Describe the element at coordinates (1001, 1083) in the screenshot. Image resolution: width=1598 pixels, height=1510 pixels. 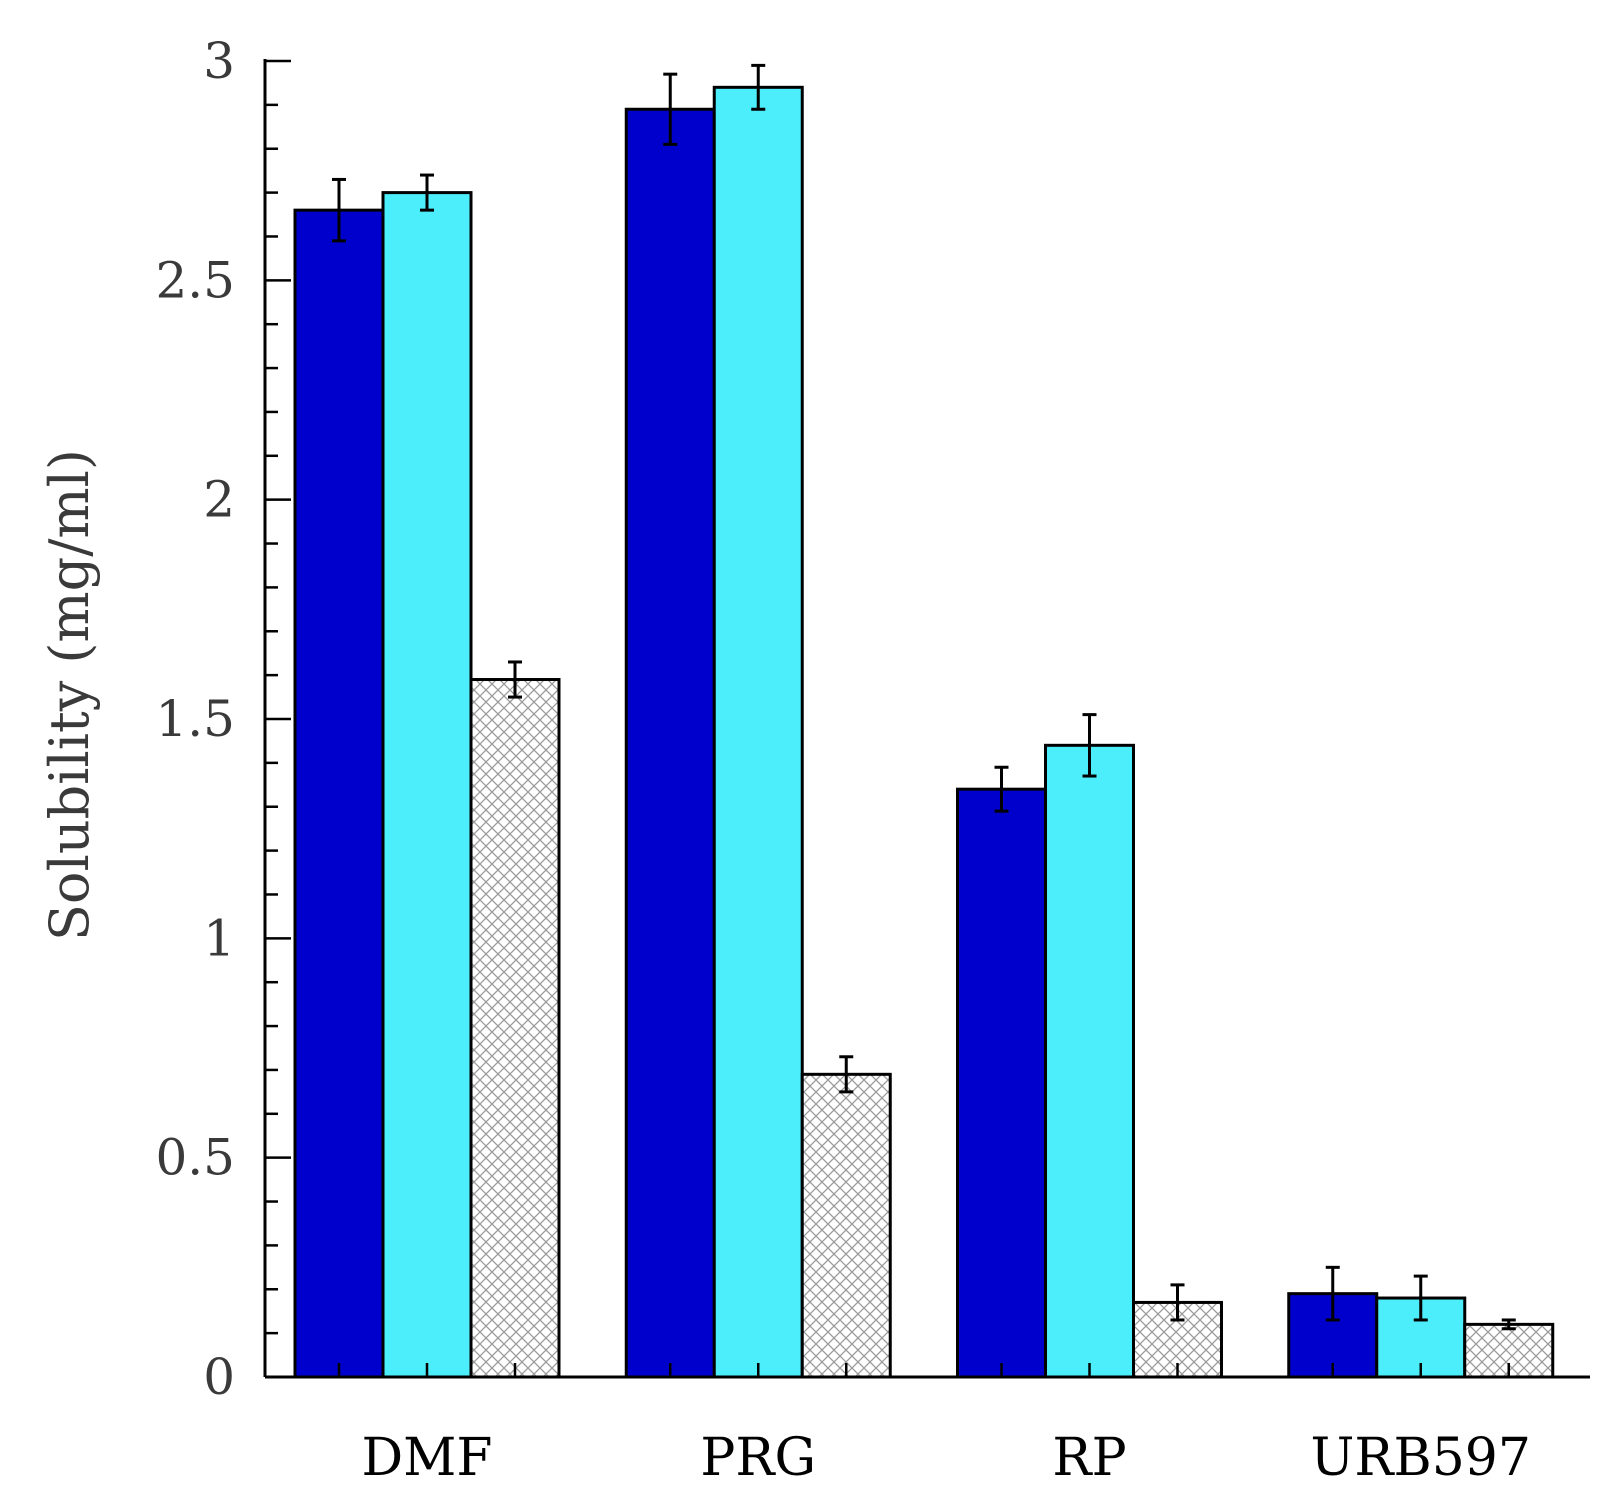
I see `bar-rp-s1` at that location.